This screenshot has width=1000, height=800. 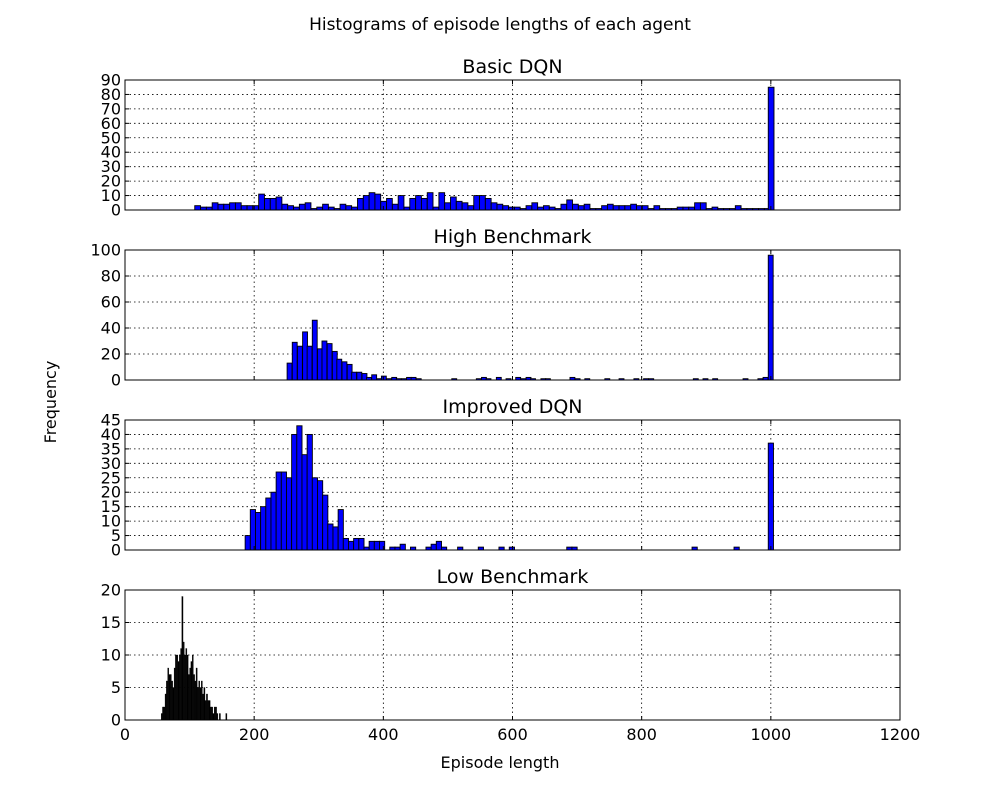 I want to click on y-tick-label: 25, so click(x=111, y=477).